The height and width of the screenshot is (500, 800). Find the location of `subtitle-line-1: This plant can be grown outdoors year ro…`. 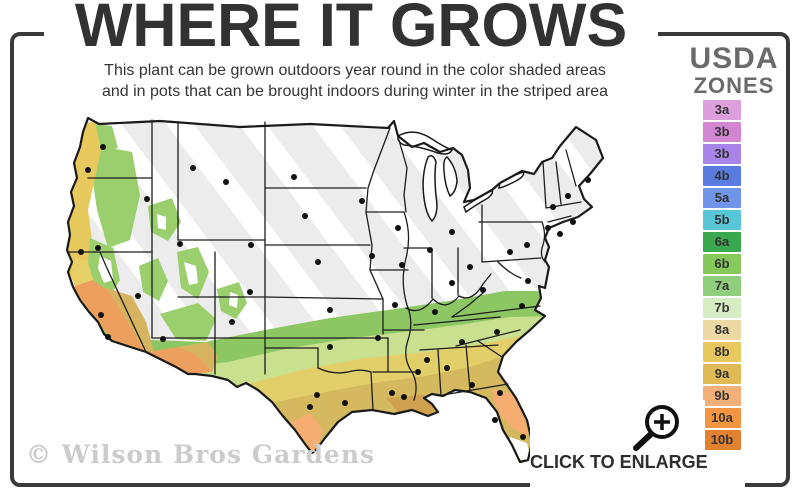

subtitle-line-1: This plant can be grown outdoors year ro… is located at coordinates (355, 70).